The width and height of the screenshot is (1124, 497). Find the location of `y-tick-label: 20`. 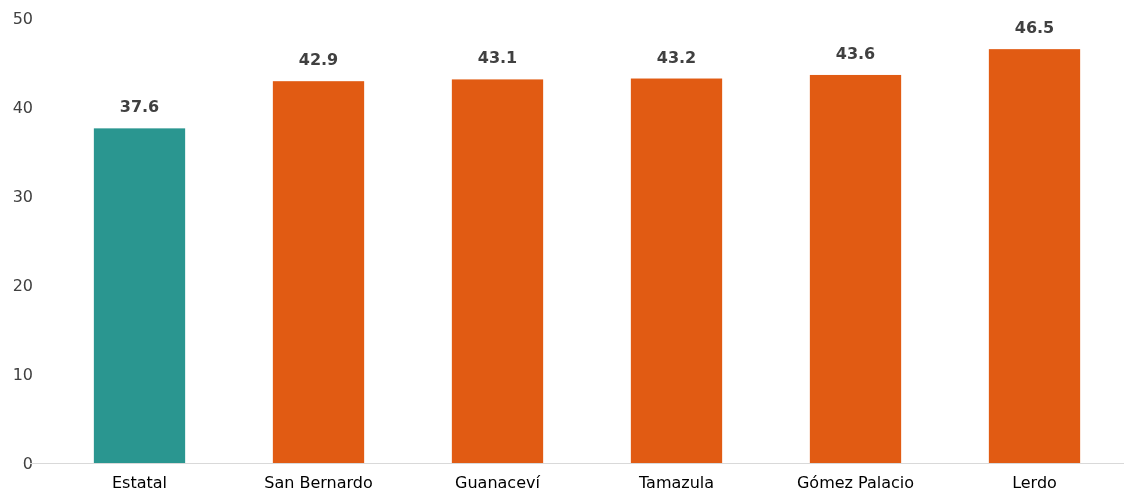

y-tick-label: 20 is located at coordinates (22, 285).